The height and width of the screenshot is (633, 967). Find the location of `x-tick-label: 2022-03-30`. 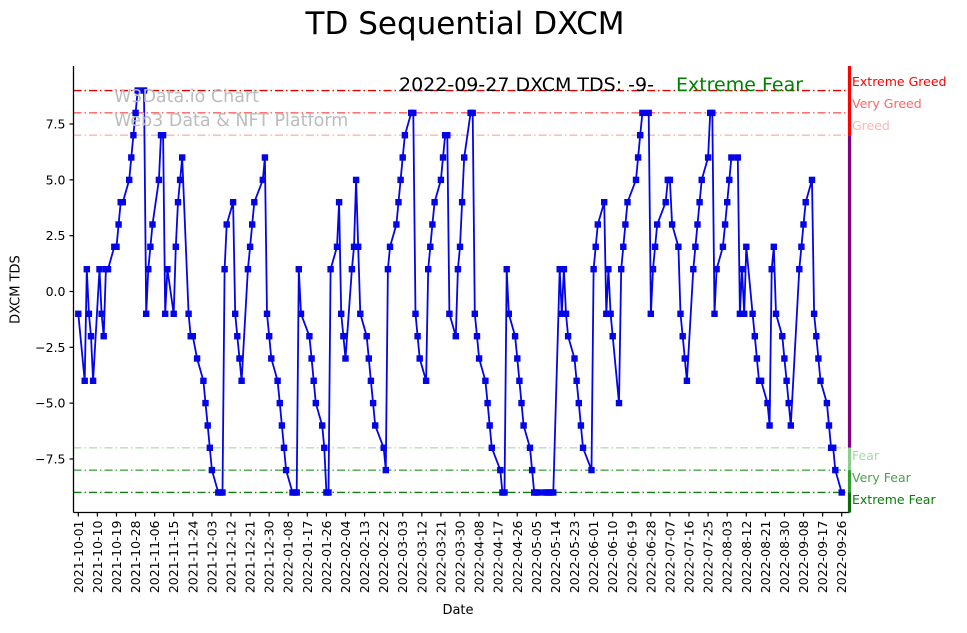

x-tick-label: 2022-03-30 is located at coordinates (460, 556).